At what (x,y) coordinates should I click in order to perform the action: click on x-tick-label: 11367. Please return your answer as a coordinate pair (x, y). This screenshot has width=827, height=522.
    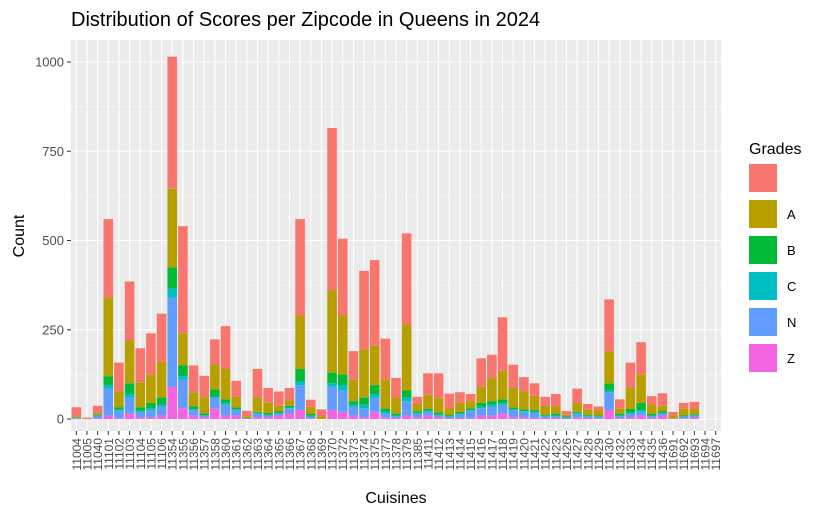
    Looking at the image, I should click on (301, 454).